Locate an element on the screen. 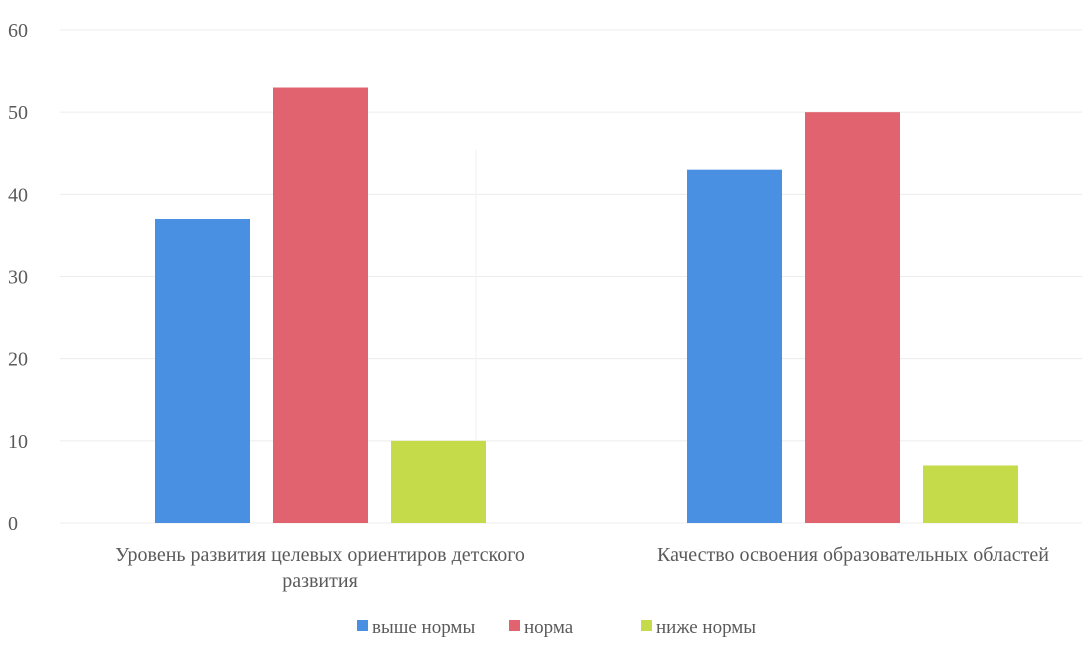  y-tick-label: 10 is located at coordinates (18, 442).